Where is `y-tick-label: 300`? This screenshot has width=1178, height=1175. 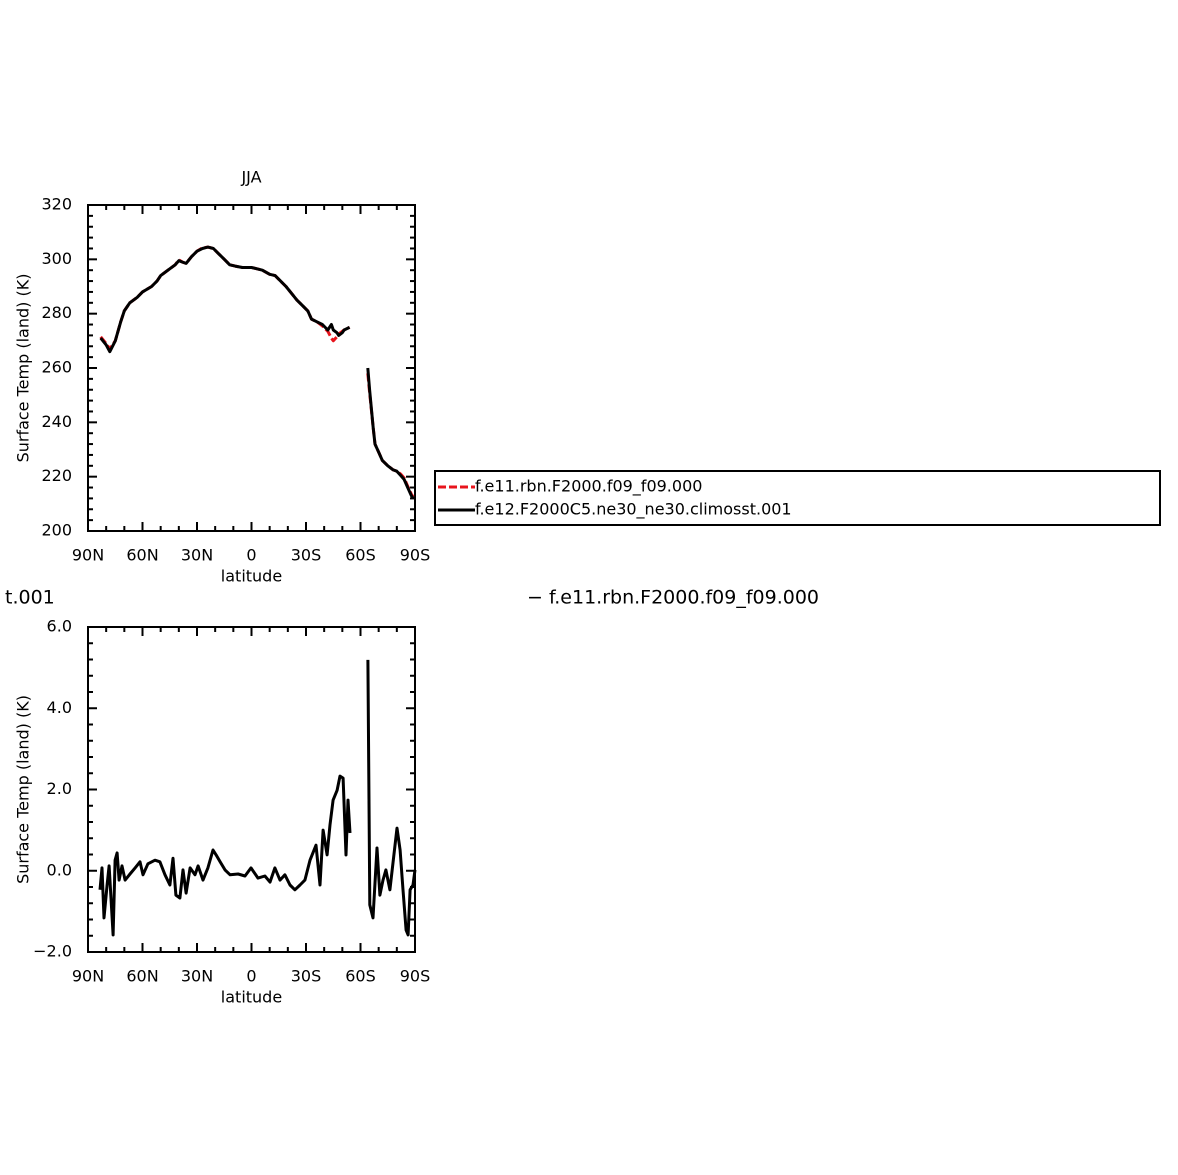 y-tick-label: 300 is located at coordinates (56, 258).